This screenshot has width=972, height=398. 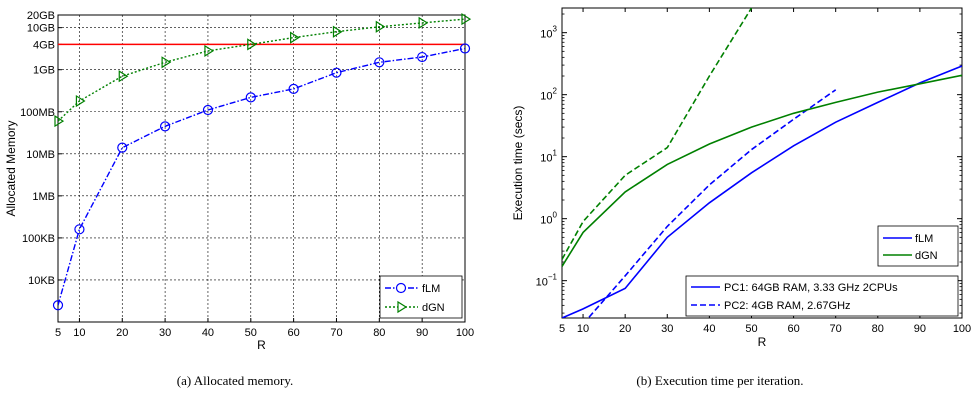 What do you see at coordinates (402, 307) in the screenshot?
I see `legend-marker-dGN` at bounding box center [402, 307].